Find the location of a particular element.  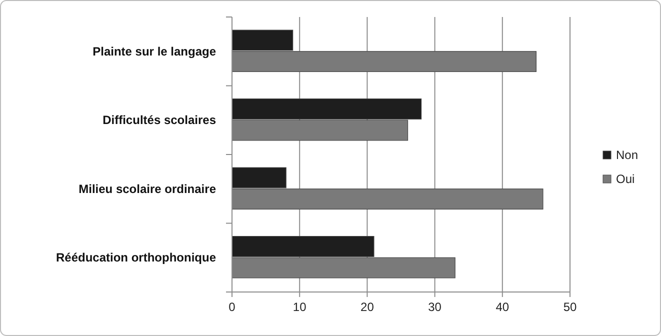

x-tick-label: 10 is located at coordinates (299, 307).